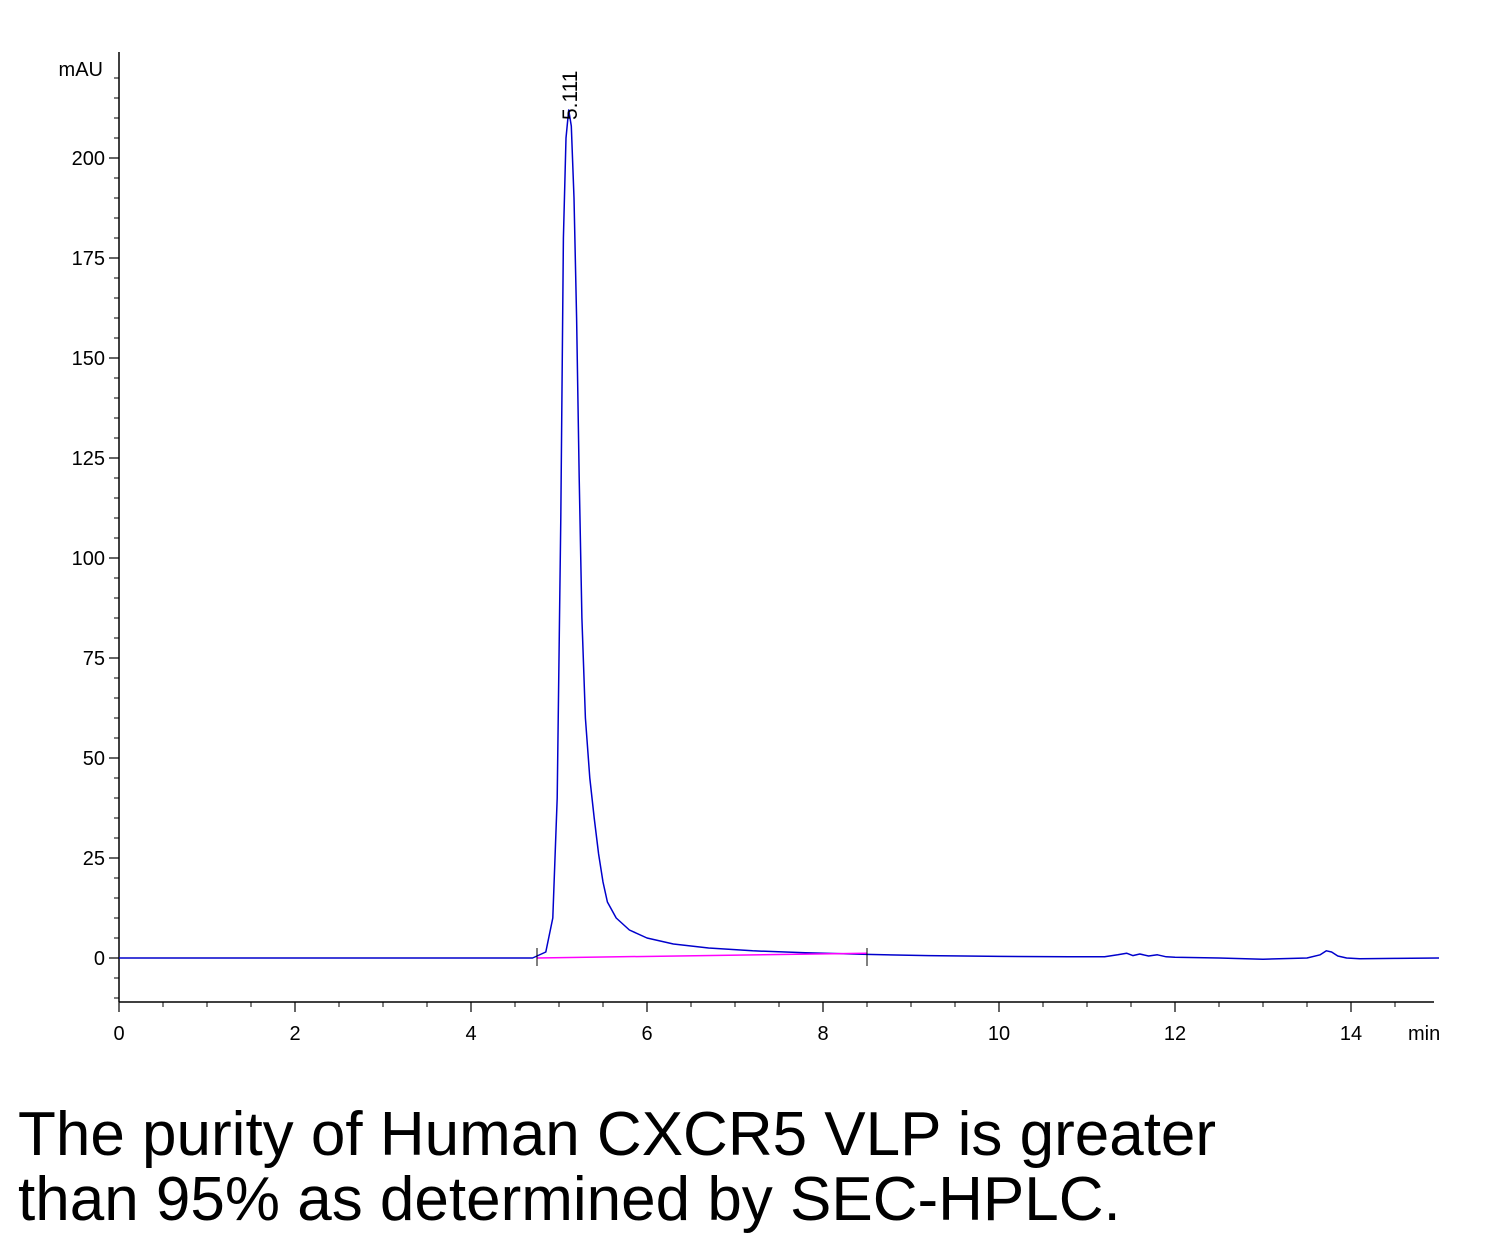 This screenshot has width=1500, height=1252. What do you see at coordinates (822, 1034) in the screenshot?
I see `x-tick-label: 8` at bounding box center [822, 1034].